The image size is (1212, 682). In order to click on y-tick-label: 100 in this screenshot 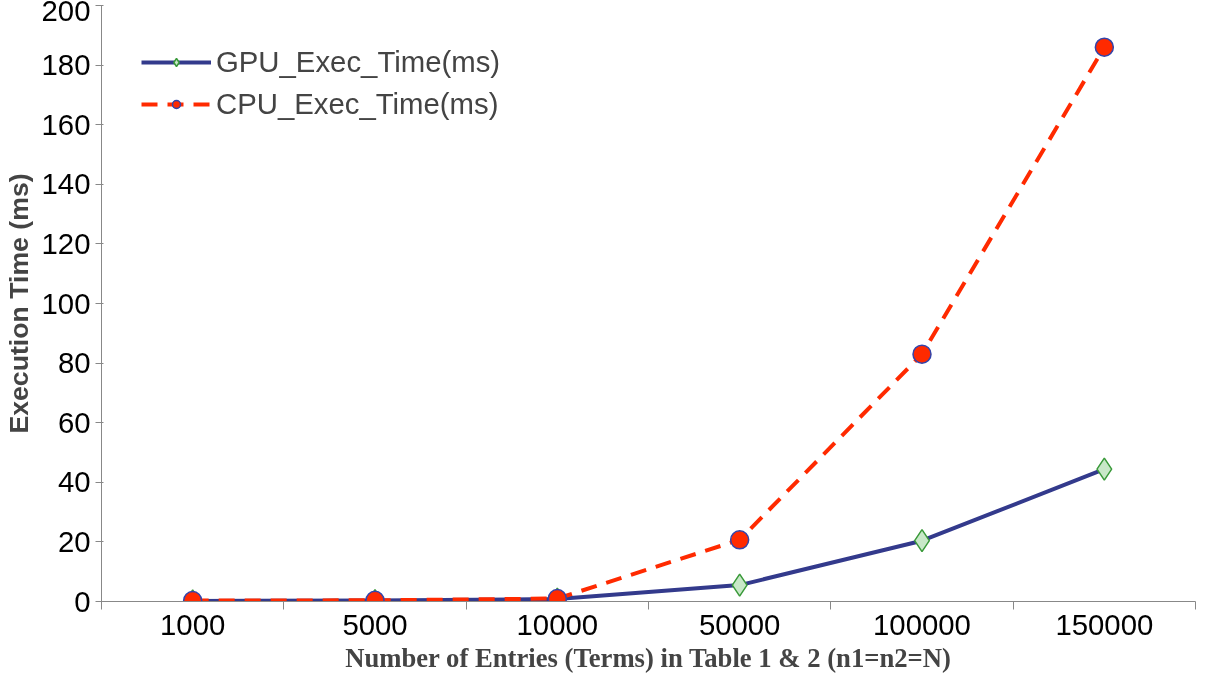, I will do `click(66, 303)`.